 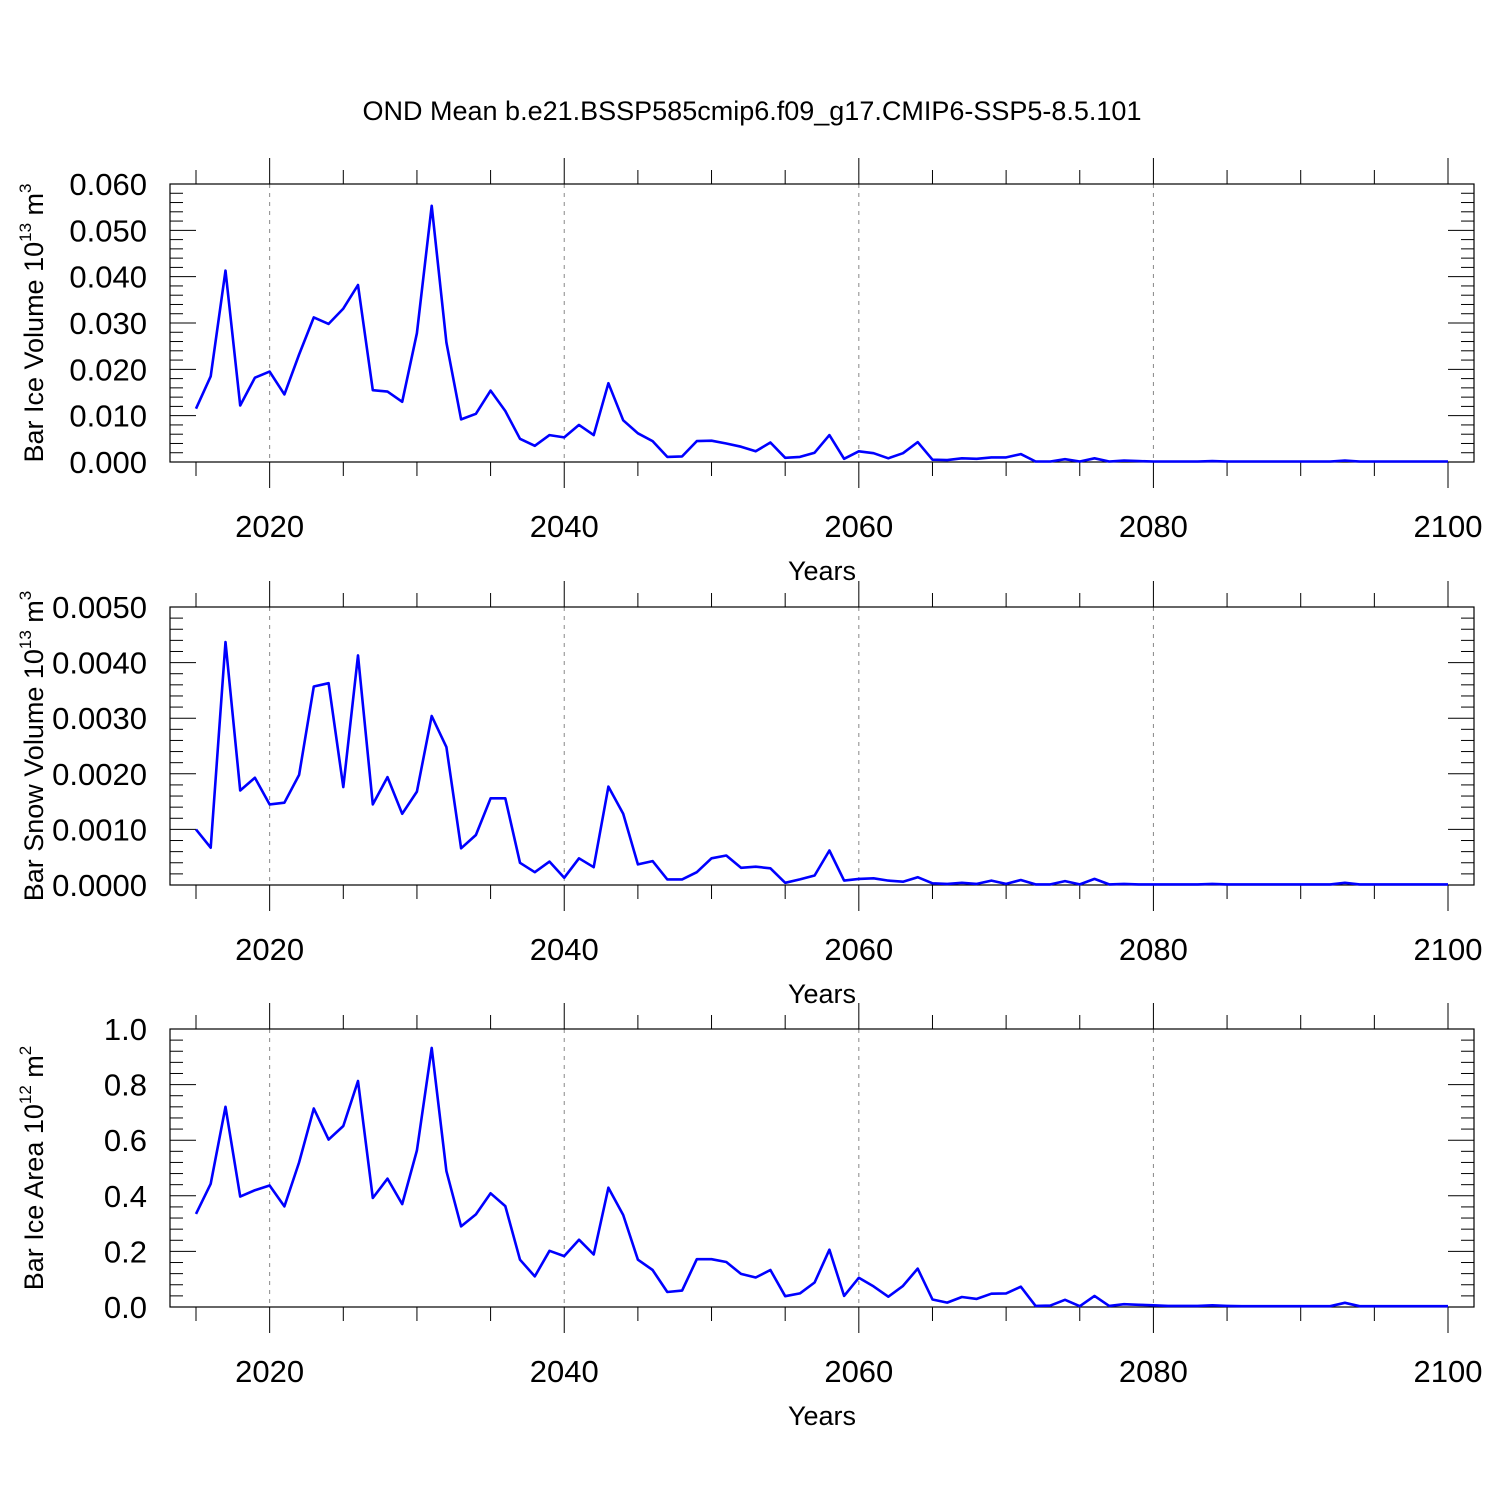 What do you see at coordinates (108, 462) in the screenshot?
I see `y-tick-label: 0.000` at bounding box center [108, 462].